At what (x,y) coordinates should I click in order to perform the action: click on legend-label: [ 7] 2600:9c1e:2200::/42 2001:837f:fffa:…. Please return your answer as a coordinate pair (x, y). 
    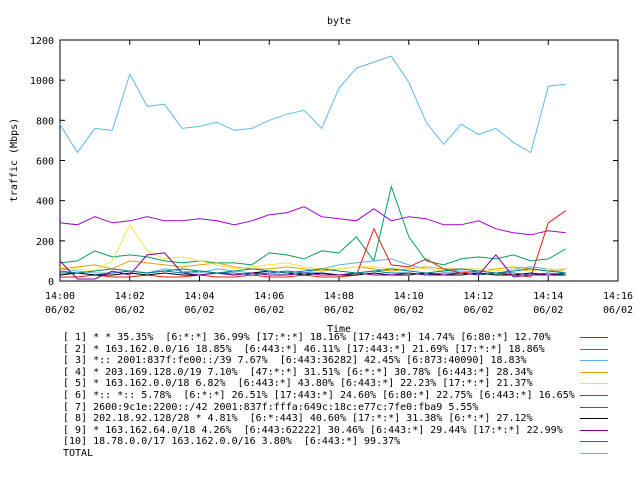
    Looking at the image, I should click on (271, 407).